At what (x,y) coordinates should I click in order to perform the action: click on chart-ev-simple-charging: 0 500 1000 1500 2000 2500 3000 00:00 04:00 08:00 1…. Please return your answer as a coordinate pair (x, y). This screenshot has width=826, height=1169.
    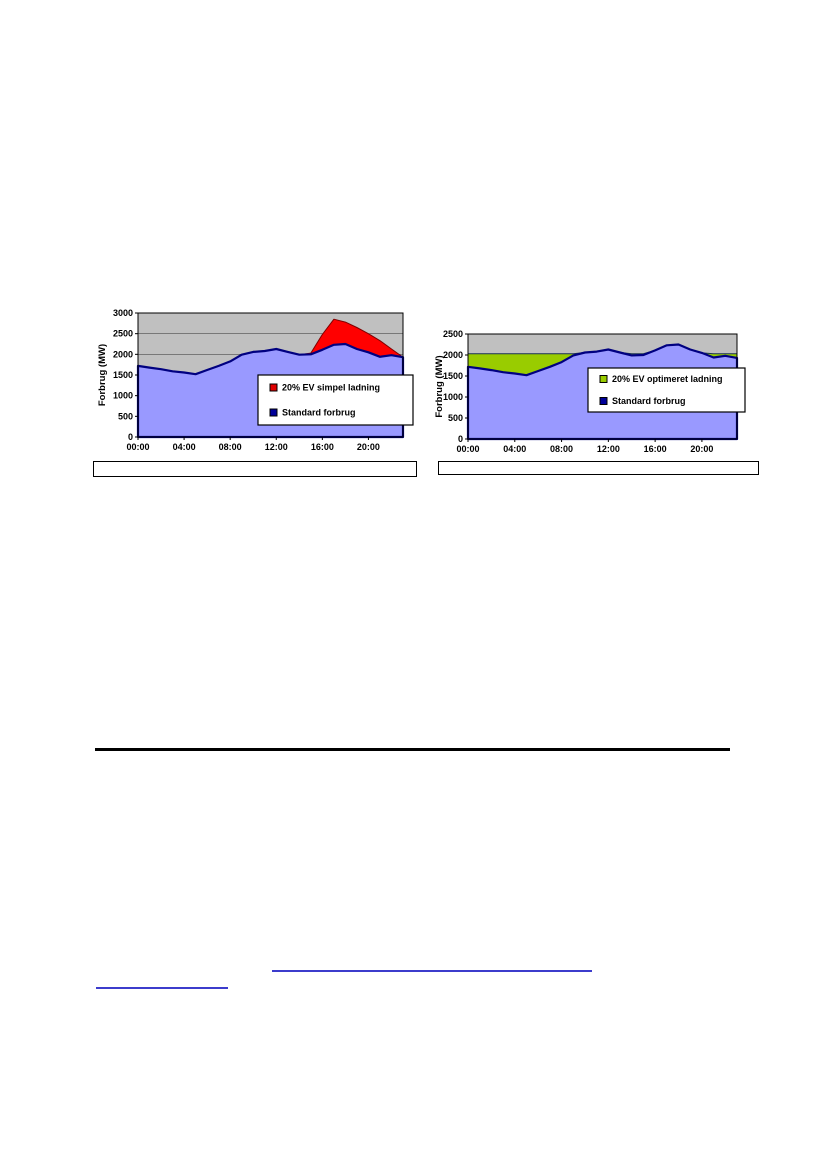
    Looking at the image, I should click on (260, 381).